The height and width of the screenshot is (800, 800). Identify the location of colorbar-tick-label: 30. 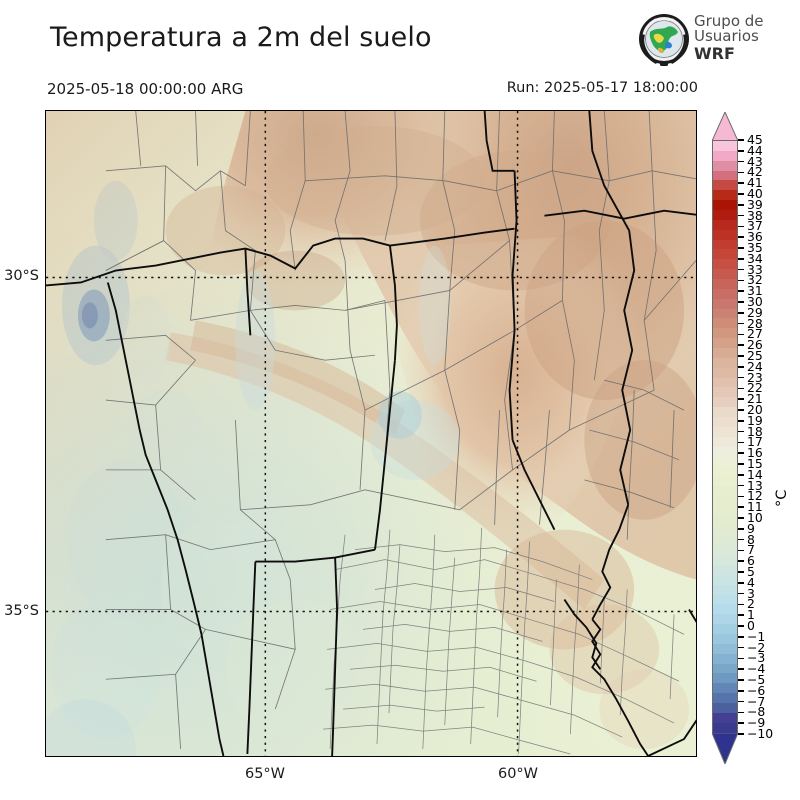
(755, 301).